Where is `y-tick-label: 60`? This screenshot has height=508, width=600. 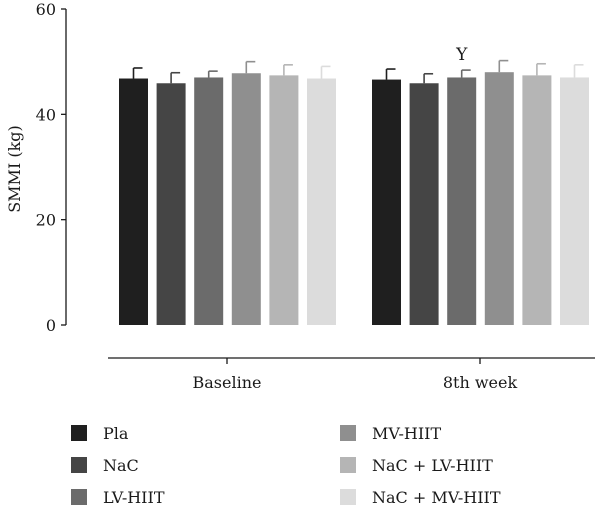
y-tick-label: 60 is located at coordinates (46, 9).